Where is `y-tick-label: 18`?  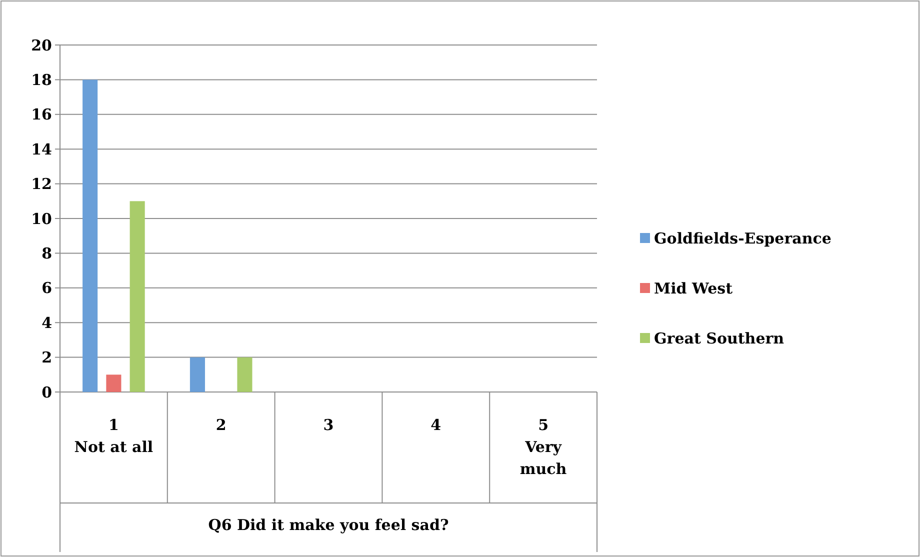 y-tick-label: 18 is located at coordinates (41, 79).